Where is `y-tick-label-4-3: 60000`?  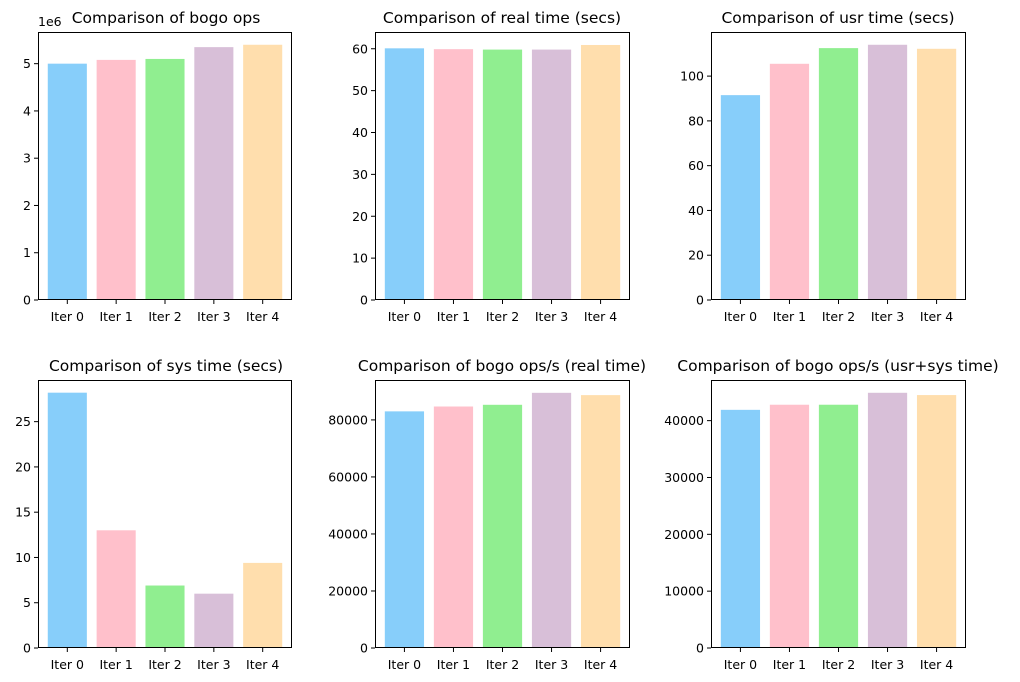
y-tick-label-4-3: 60000 is located at coordinates (348, 476).